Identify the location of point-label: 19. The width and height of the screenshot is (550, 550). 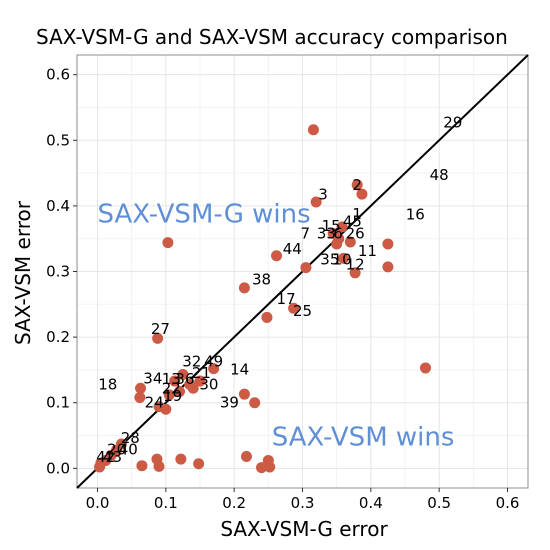
(172, 396).